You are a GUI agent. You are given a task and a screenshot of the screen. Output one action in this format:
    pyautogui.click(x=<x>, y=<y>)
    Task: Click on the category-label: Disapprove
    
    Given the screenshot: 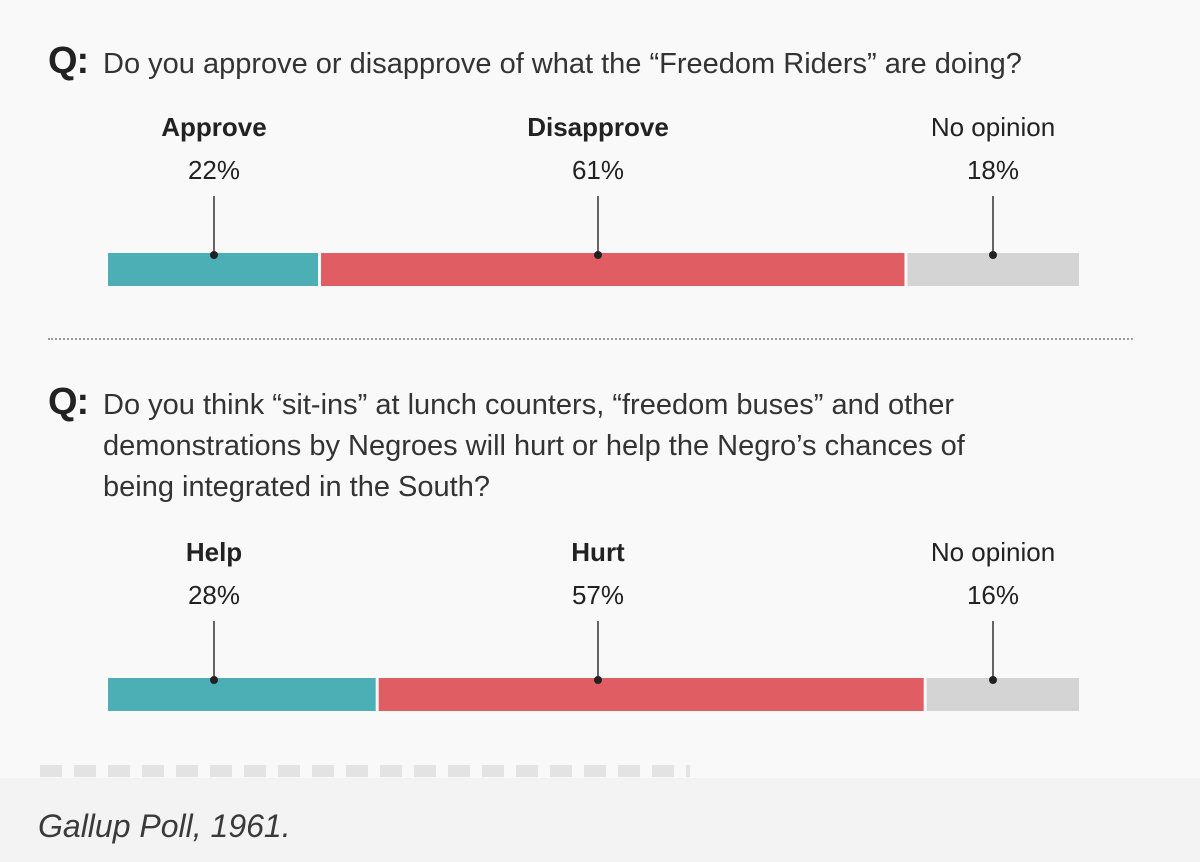 What is the action you would take?
    pyautogui.click(x=598, y=127)
    